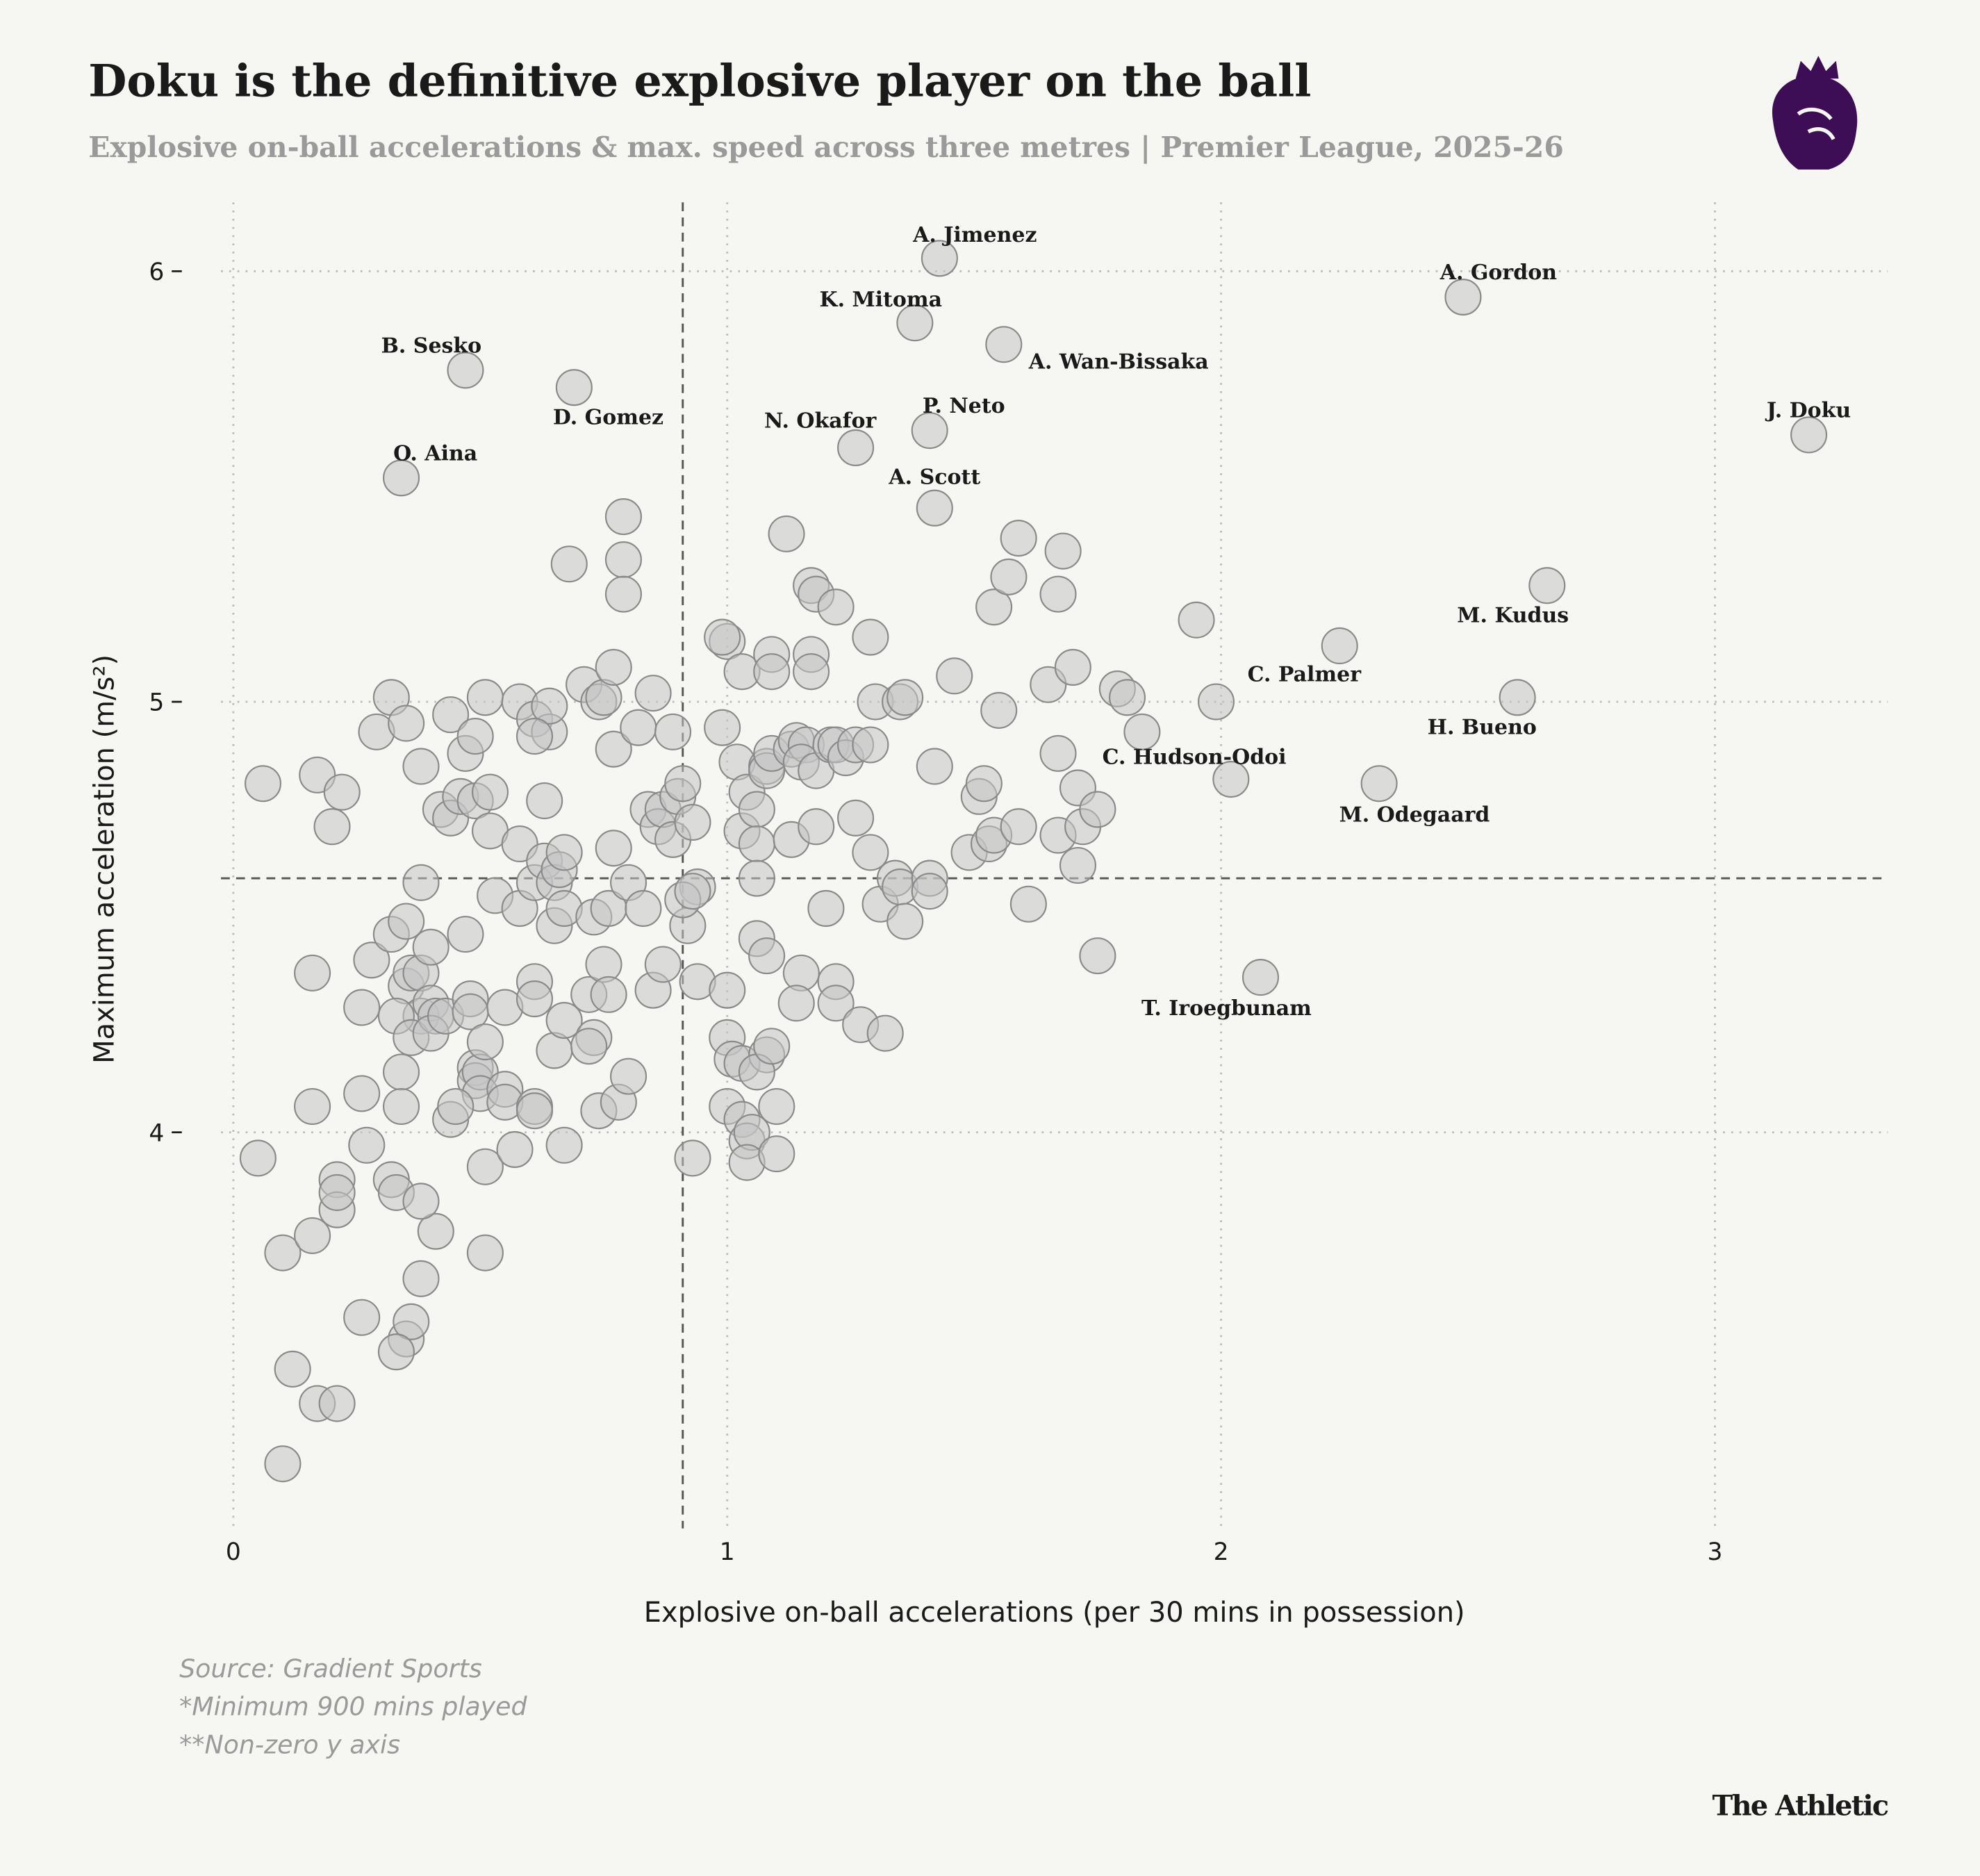  I want to click on brand: The Athletic, so click(1801, 1805).